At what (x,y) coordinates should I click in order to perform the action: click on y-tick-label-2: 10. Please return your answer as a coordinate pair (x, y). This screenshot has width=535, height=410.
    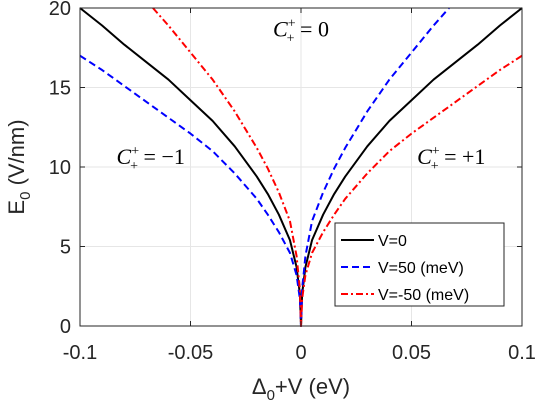
    Looking at the image, I should click on (60, 168).